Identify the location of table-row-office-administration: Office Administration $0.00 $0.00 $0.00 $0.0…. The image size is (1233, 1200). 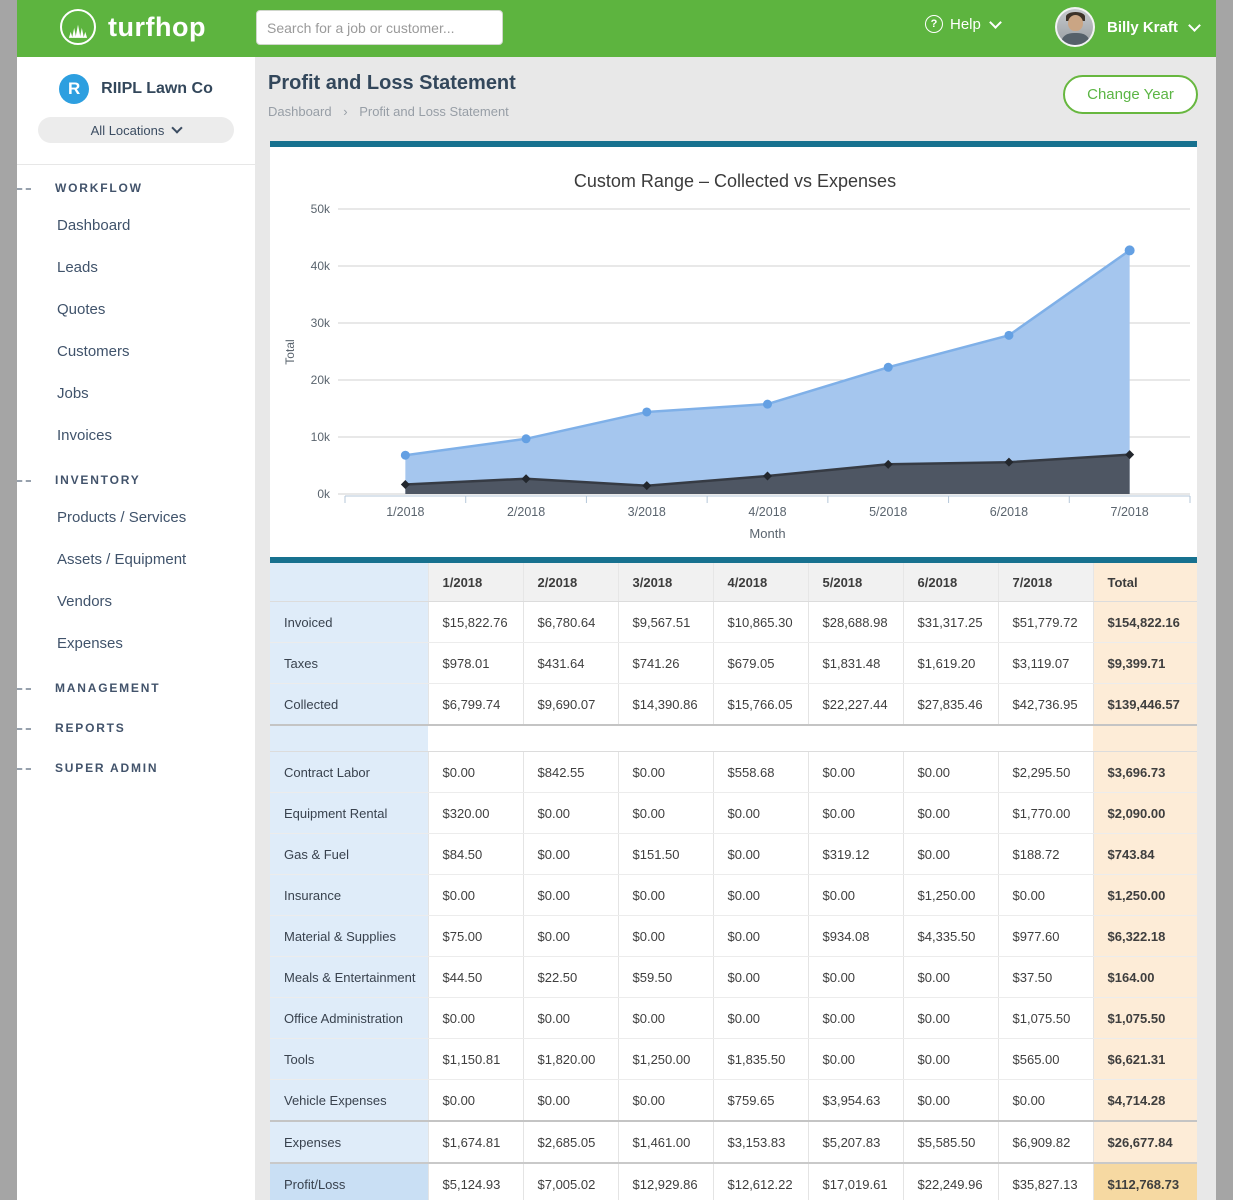
(733, 1018).